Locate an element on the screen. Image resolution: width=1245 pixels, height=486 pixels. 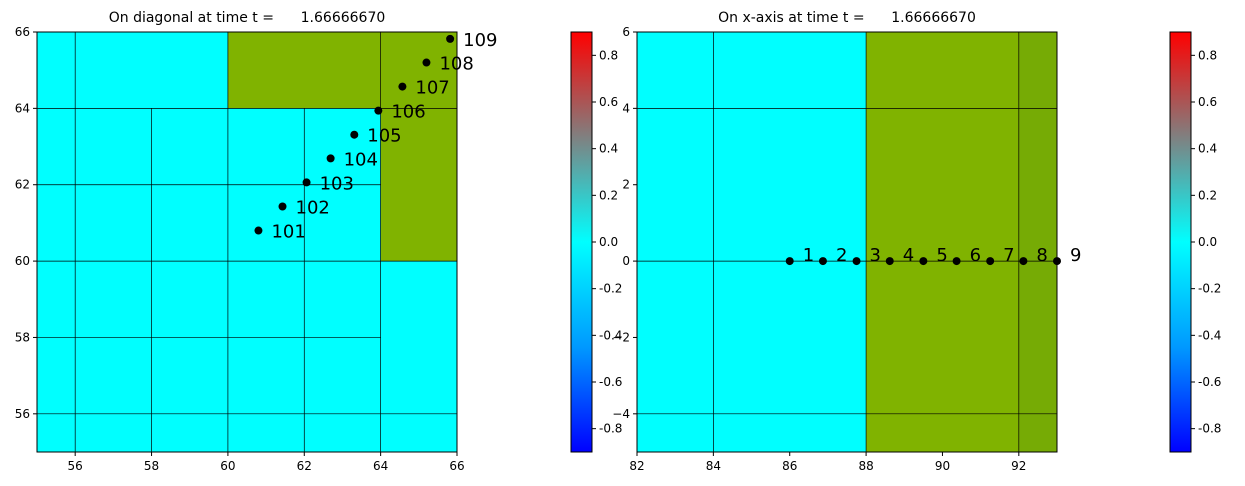
x-axis-x-ticks: 82 84 86 88 90 92 is located at coordinates (827, 462).